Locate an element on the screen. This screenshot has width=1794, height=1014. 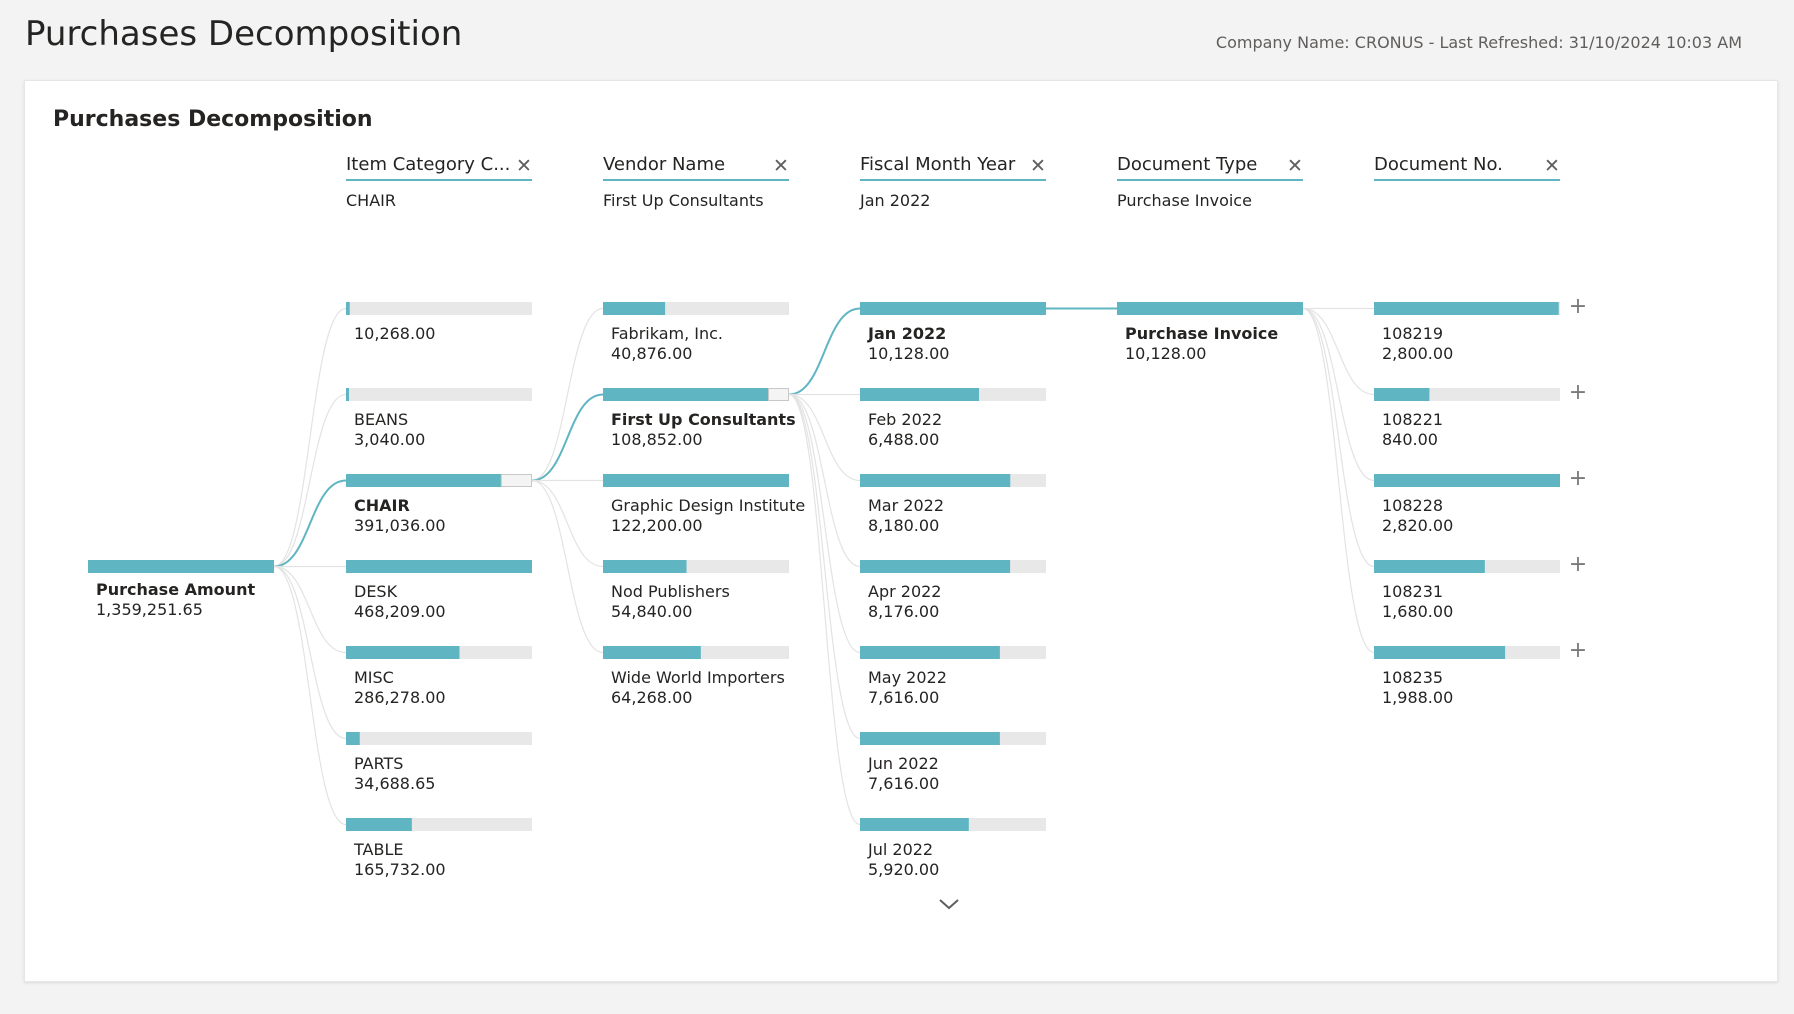
node-name: 108221 is located at coordinates (1413, 419).